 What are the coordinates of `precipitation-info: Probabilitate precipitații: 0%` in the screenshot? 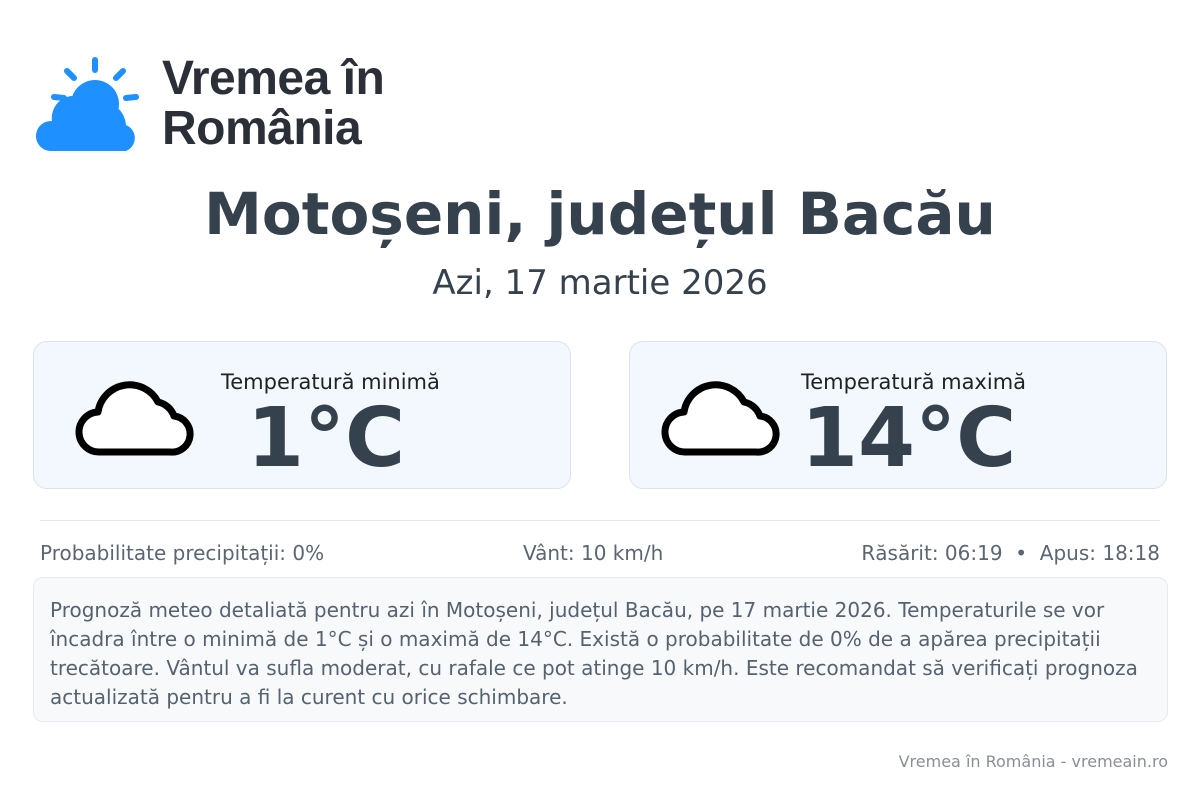 It's located at (182, 553).